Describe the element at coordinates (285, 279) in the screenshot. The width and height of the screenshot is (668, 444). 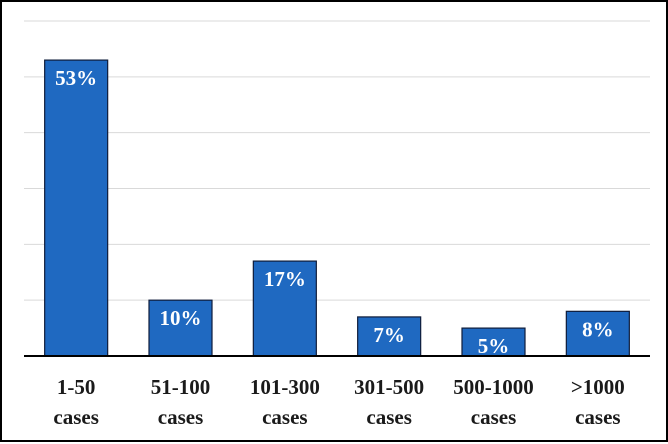
I see `bar-data-label: 17%` at that location.